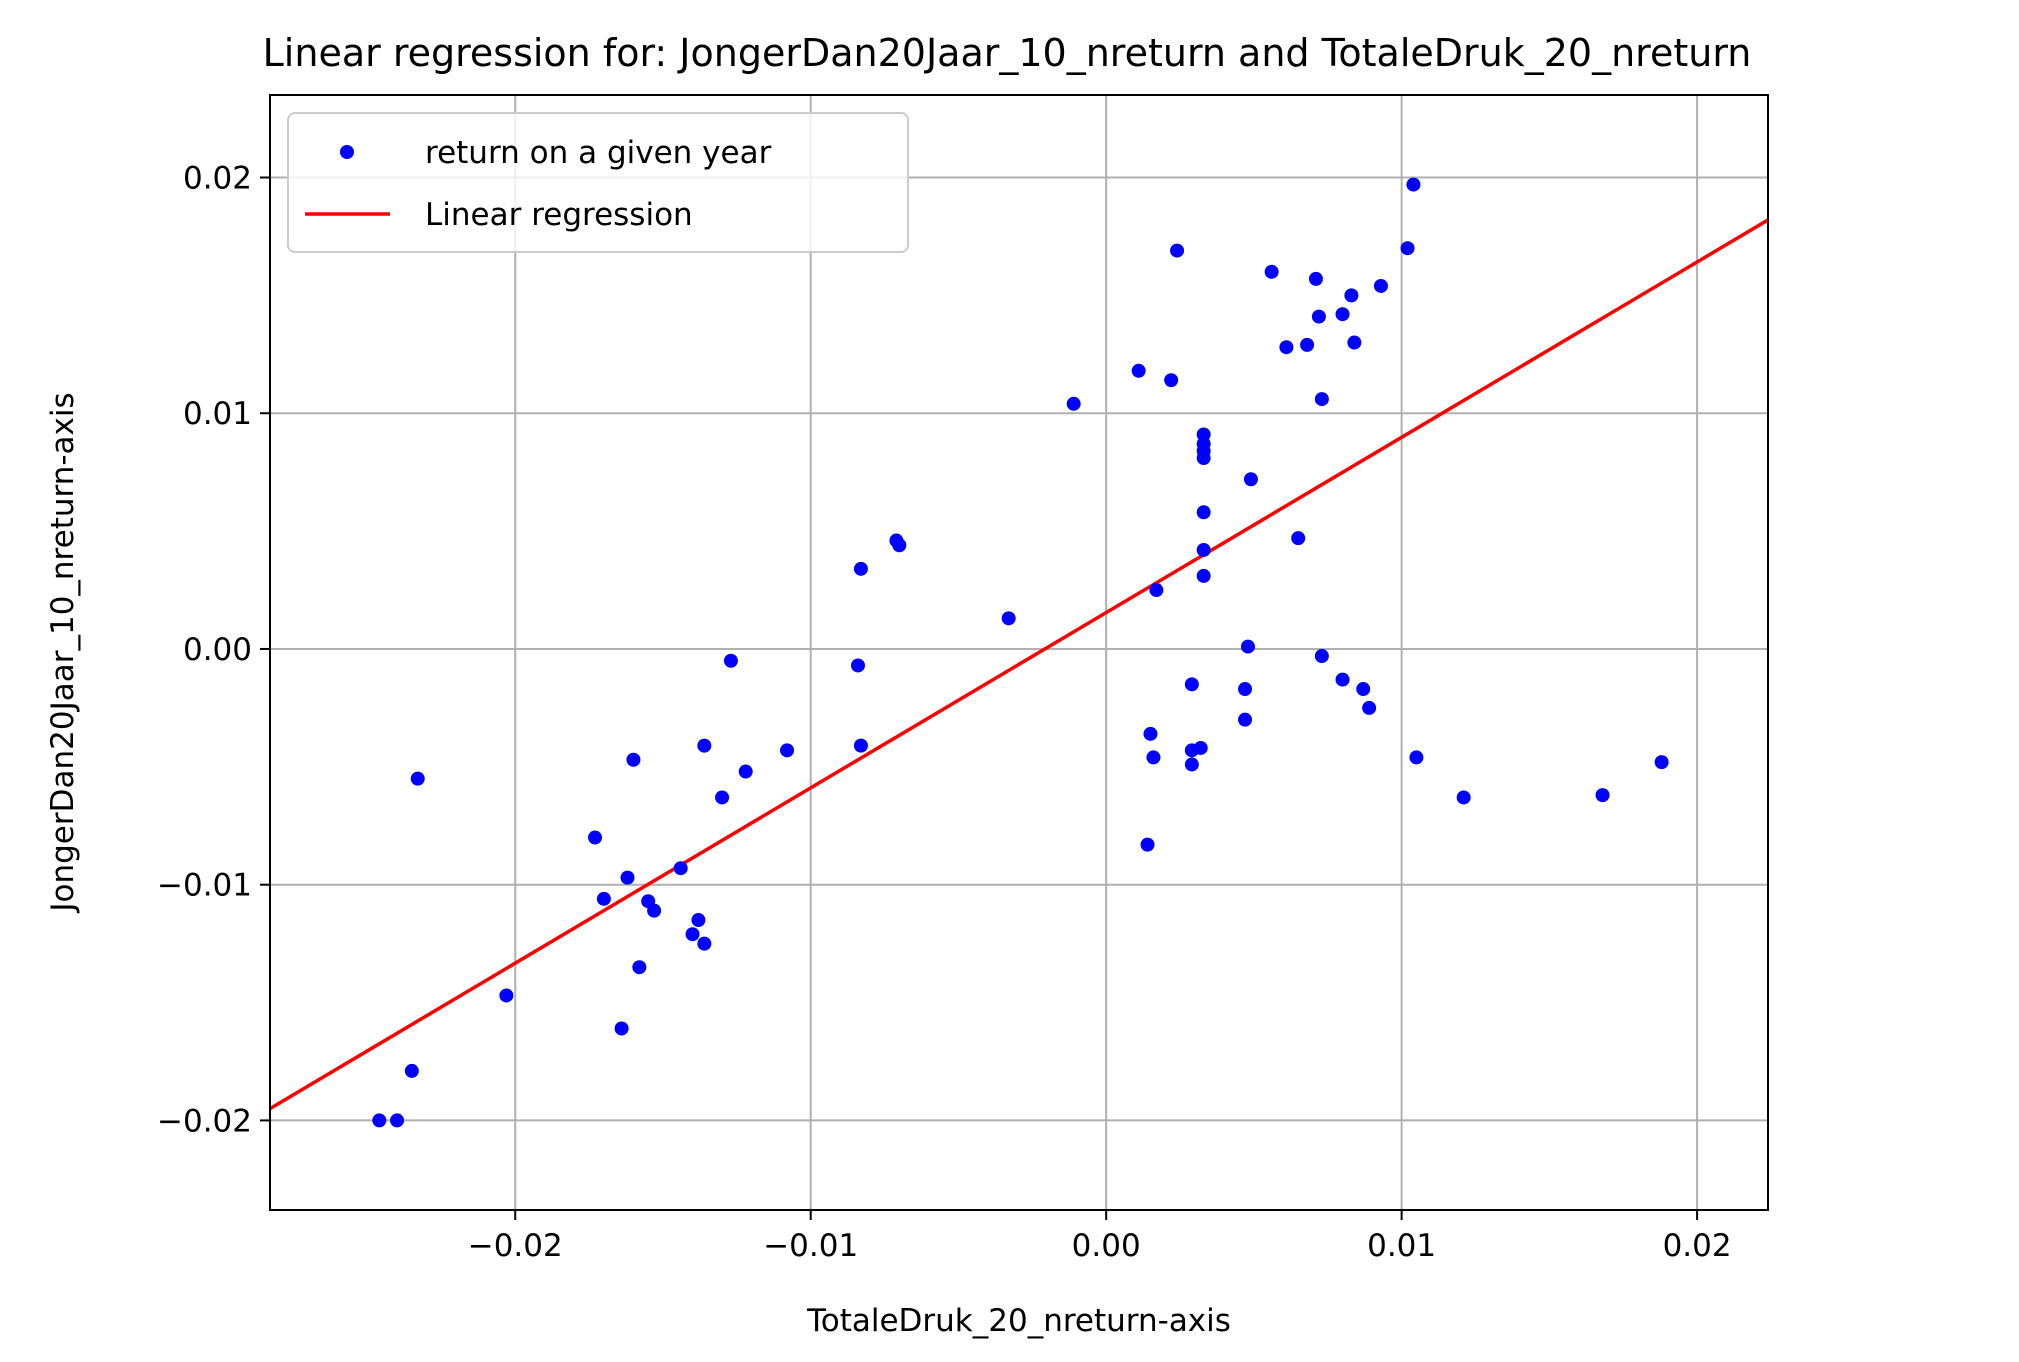 This screenshot has height=1362, width=2019. I want to click on x-tick-label: 0.02, so click(1697, 1246).